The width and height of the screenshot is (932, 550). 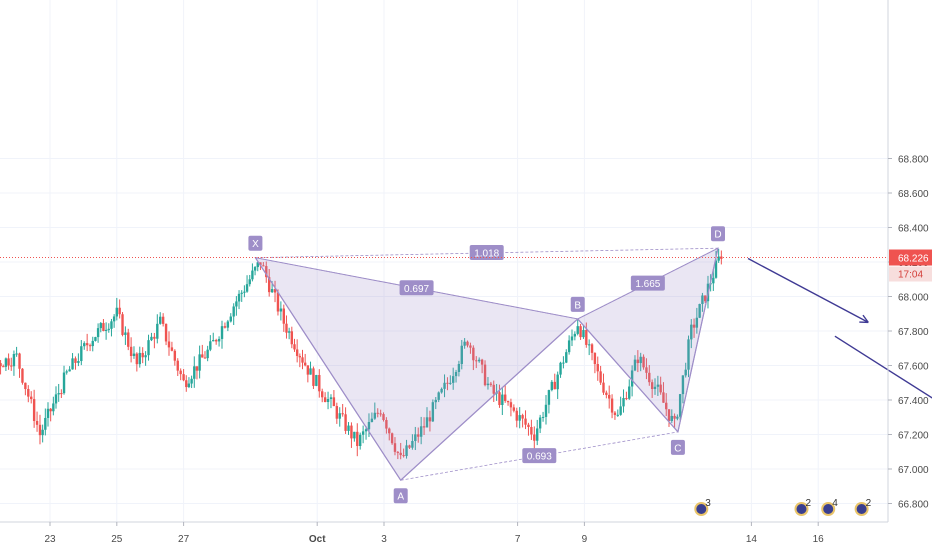 What do you see at coordinates (801, 509) in the screenshot?
I see `event-icon` at bounding box center [801, 509].